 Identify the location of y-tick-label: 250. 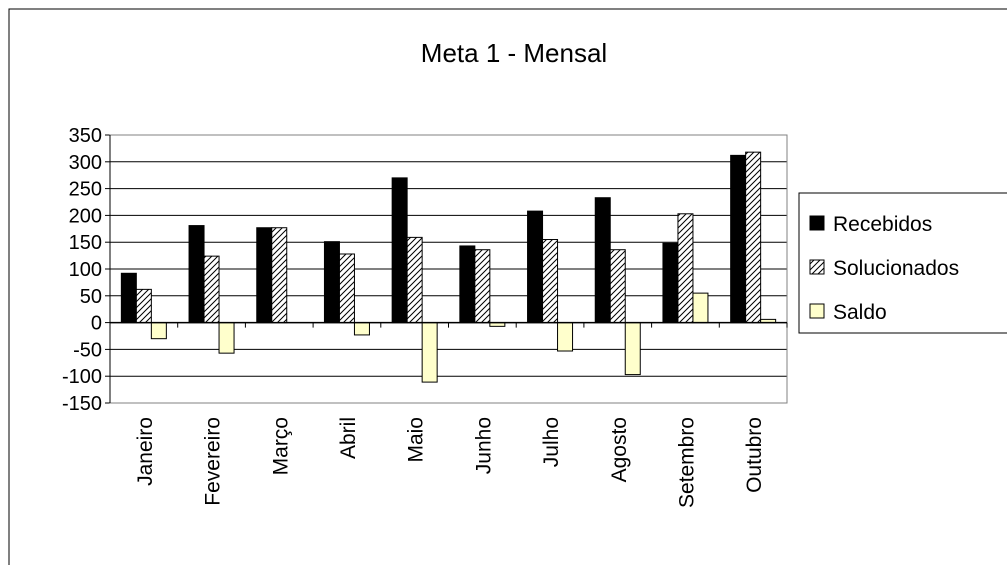
(85, 190).